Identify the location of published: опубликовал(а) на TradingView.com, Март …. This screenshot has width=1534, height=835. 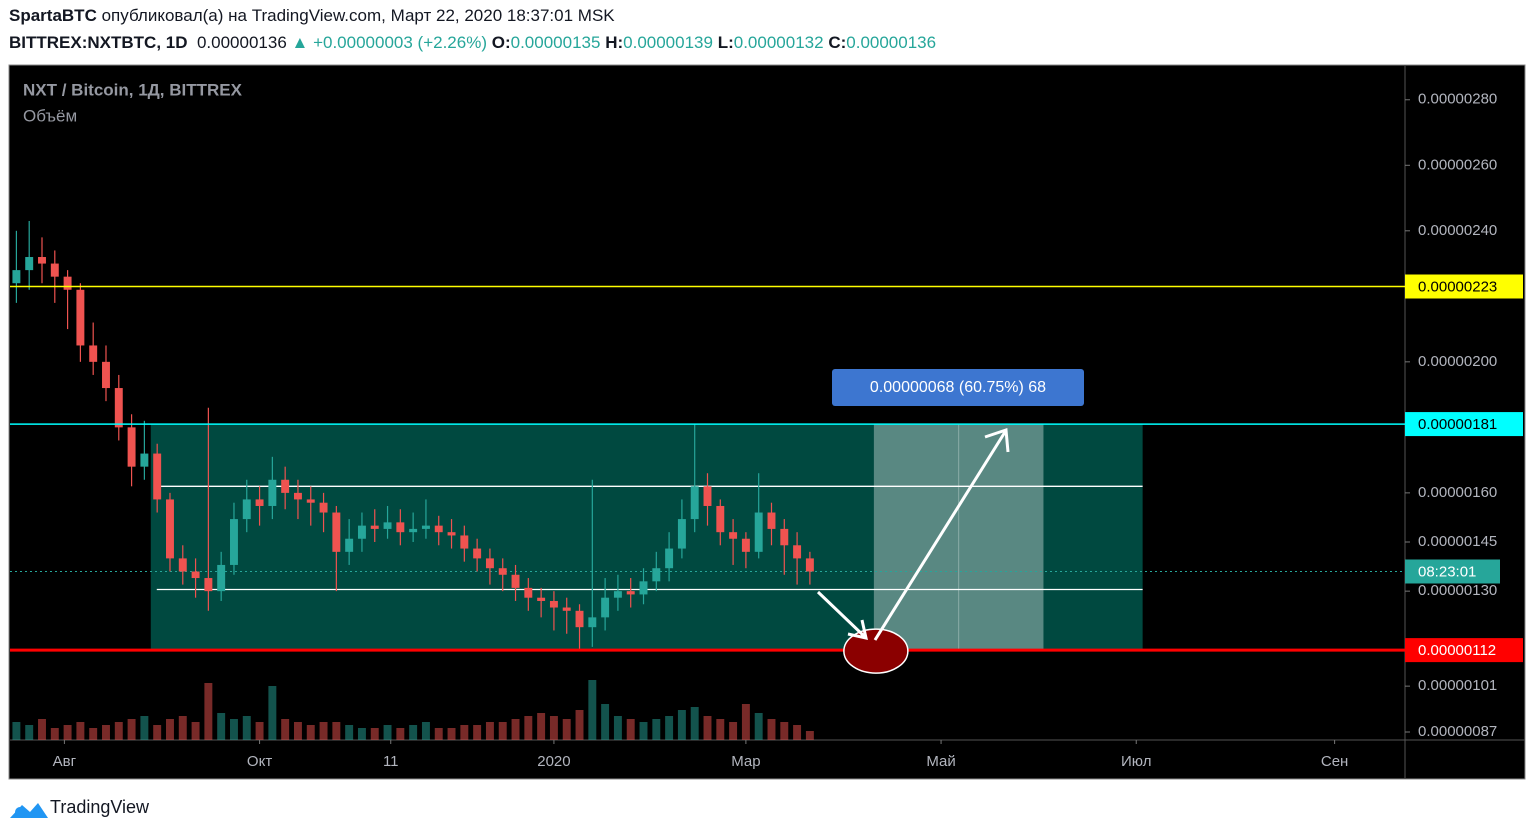
(358, 15).